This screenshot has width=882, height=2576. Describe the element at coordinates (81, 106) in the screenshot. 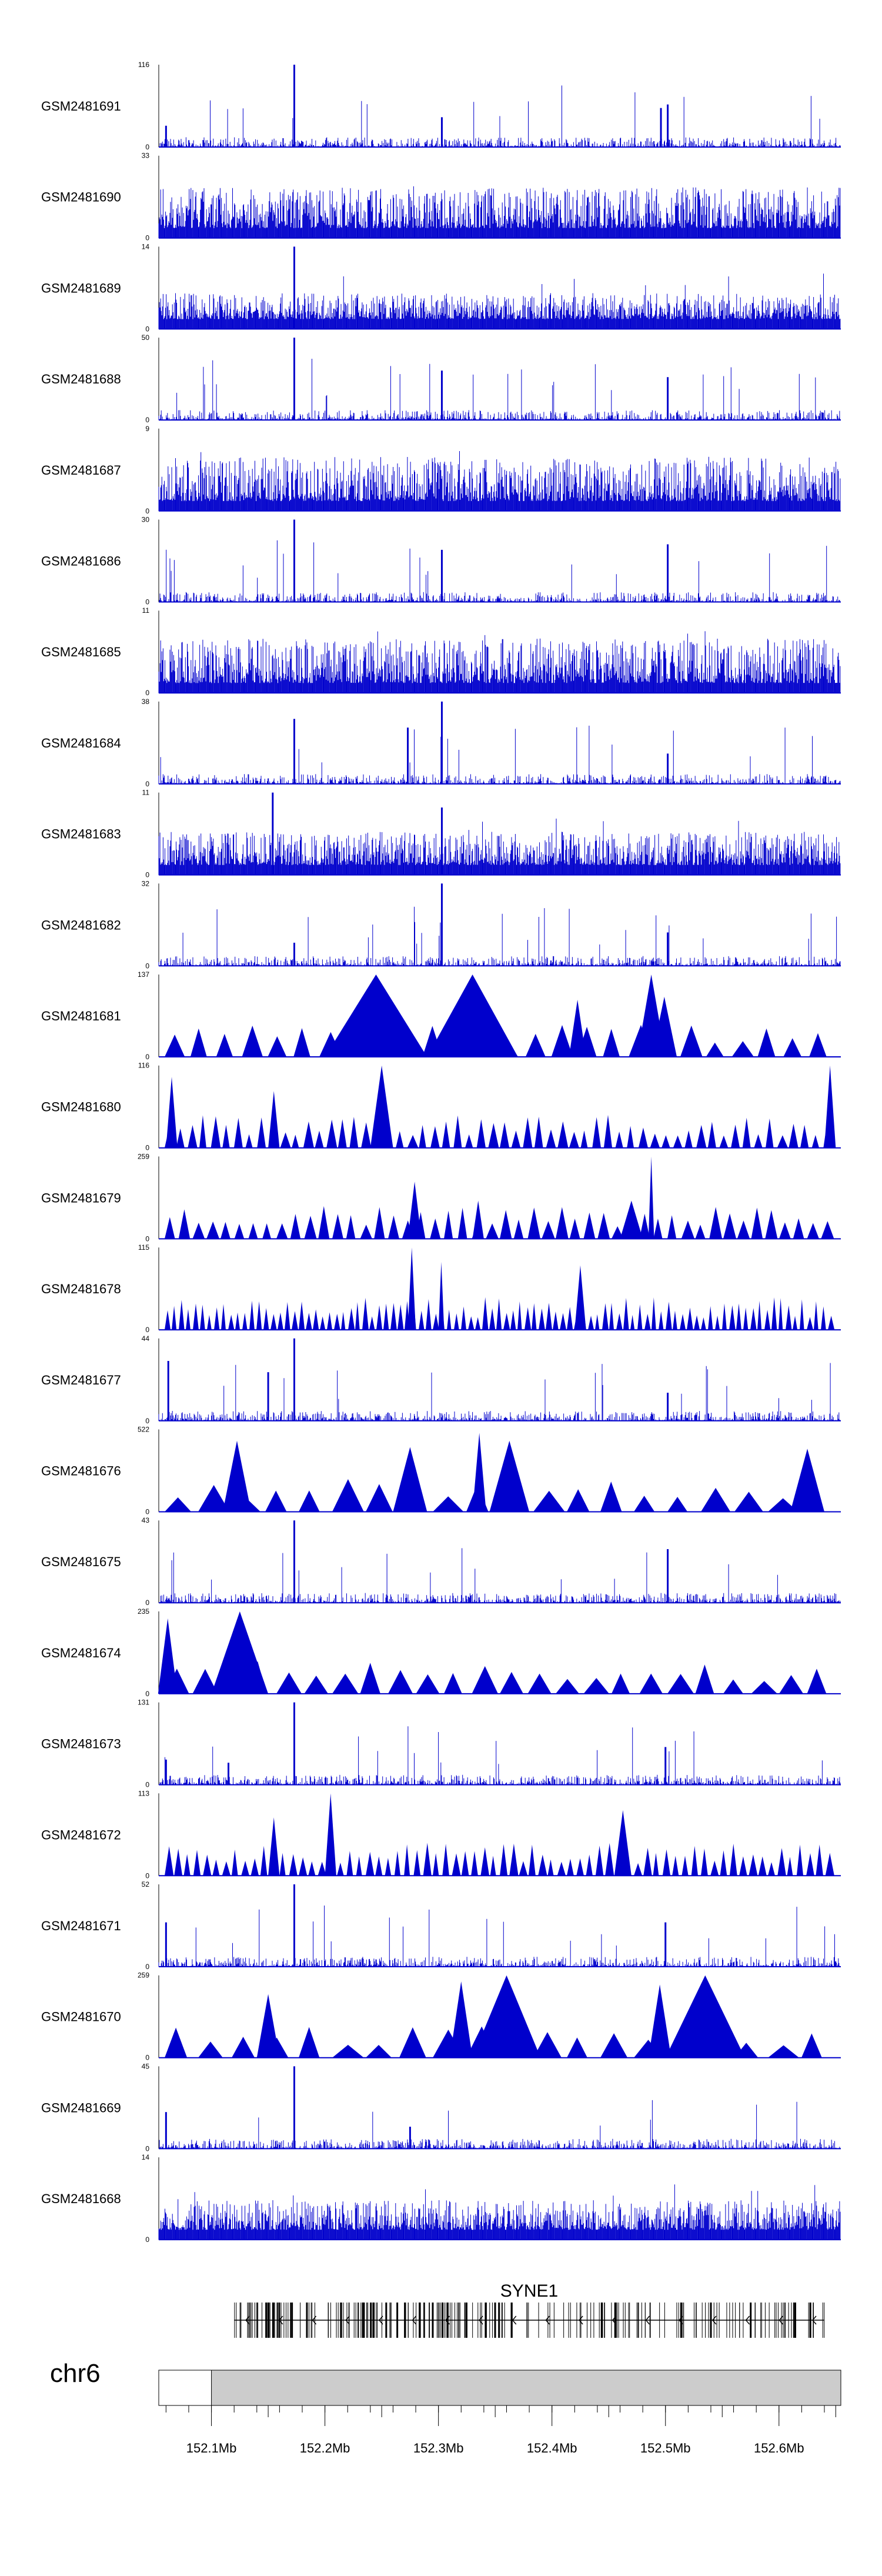

I see `track-name: GSM2481691` at that location.